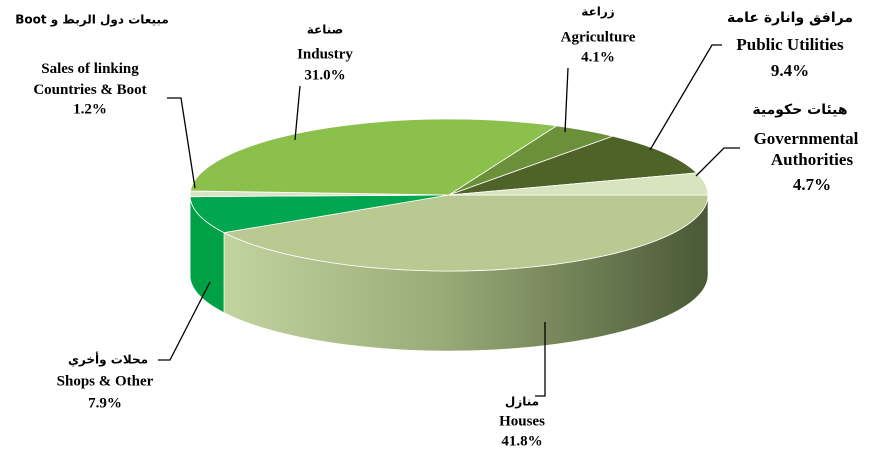  What do you see at coordinates (522, 402) in the screenshot?
I see `arabic-label: منازل` at bounding box center [522, 402].